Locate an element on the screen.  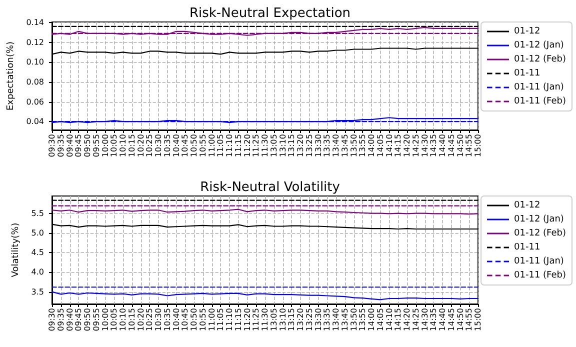
x-tick-label: 14:35 is located at coordinates (433, 319).